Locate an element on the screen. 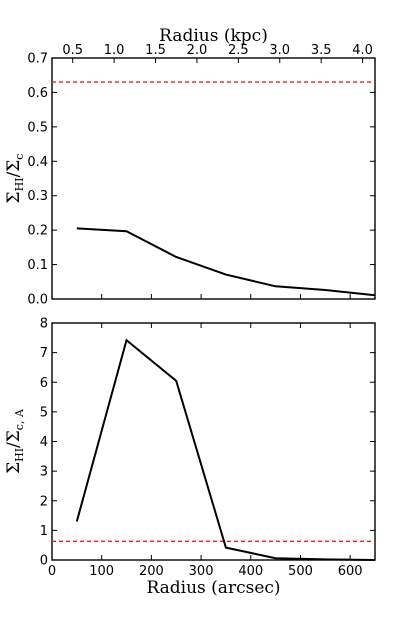  x-tick-label: 0 is located at coordinates (52, 571).